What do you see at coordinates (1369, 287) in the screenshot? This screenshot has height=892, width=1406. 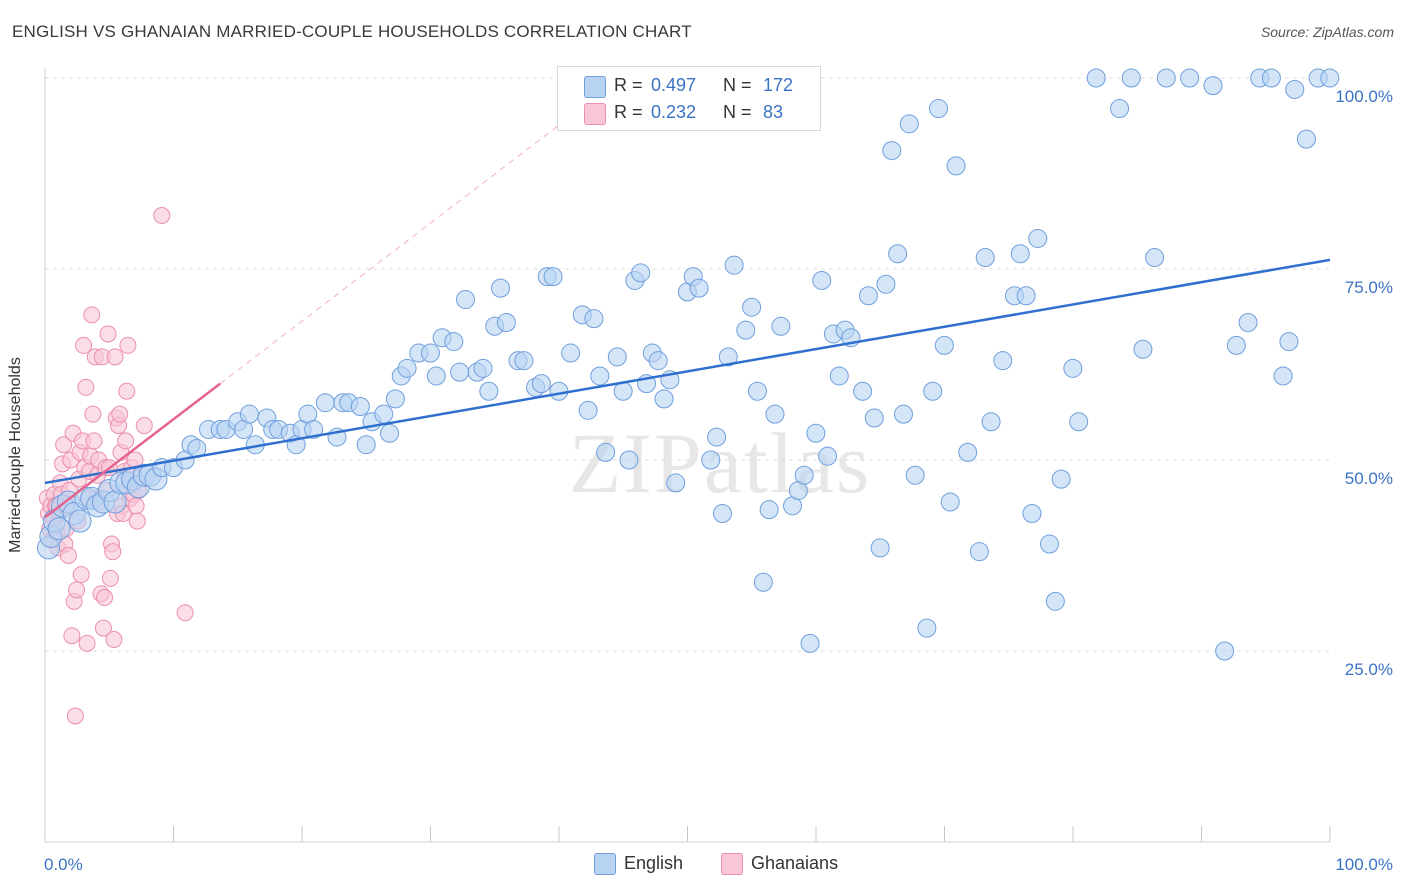 I see `y-tick-label-75: 75.0%` at bounding box center [1369, 287].